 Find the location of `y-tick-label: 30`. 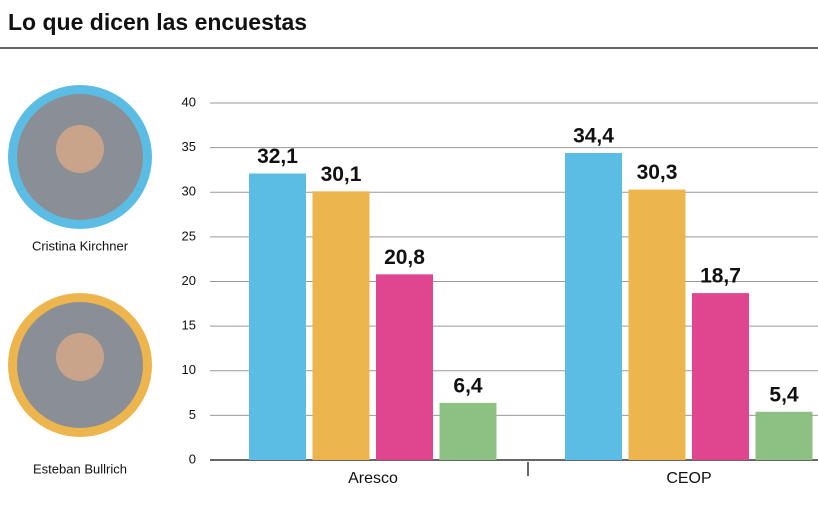

y-tick-label: 30 is located at coordinates (189, 191).